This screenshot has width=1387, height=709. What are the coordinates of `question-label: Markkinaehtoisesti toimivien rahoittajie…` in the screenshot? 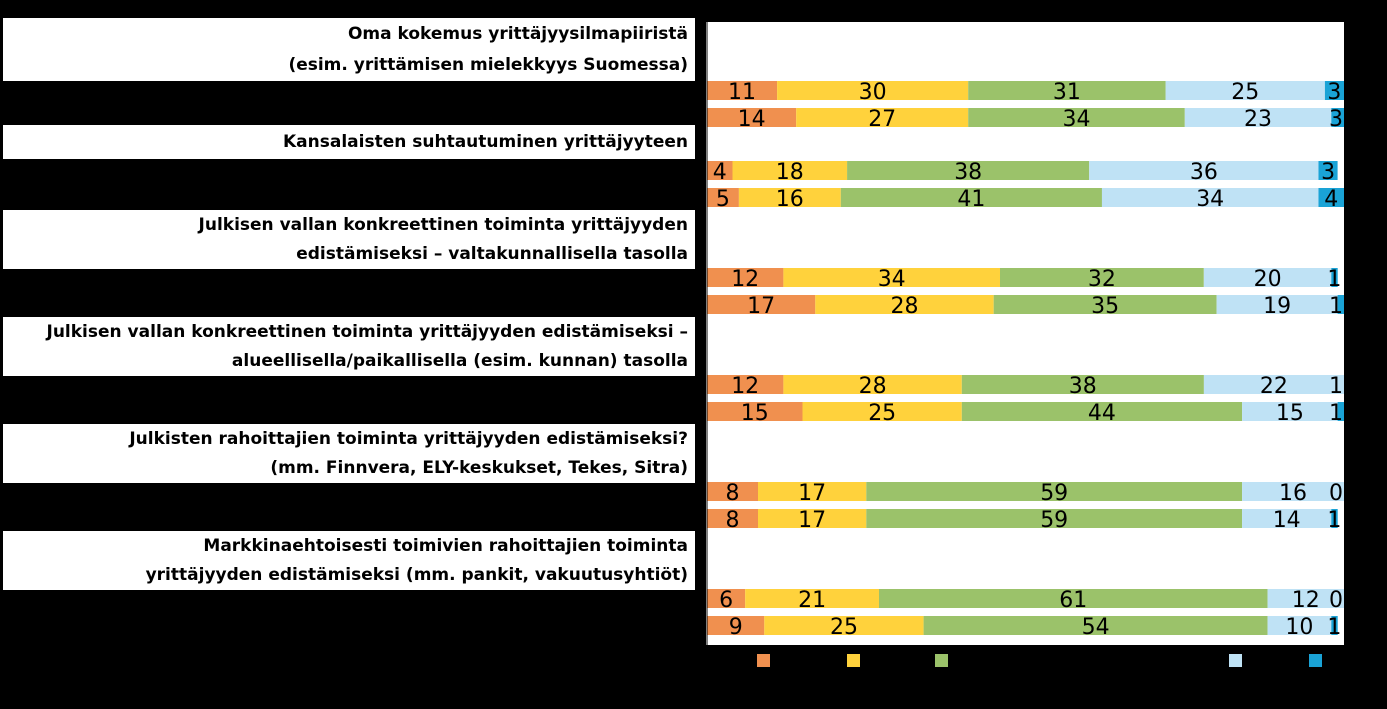 It's located at (349, 560).